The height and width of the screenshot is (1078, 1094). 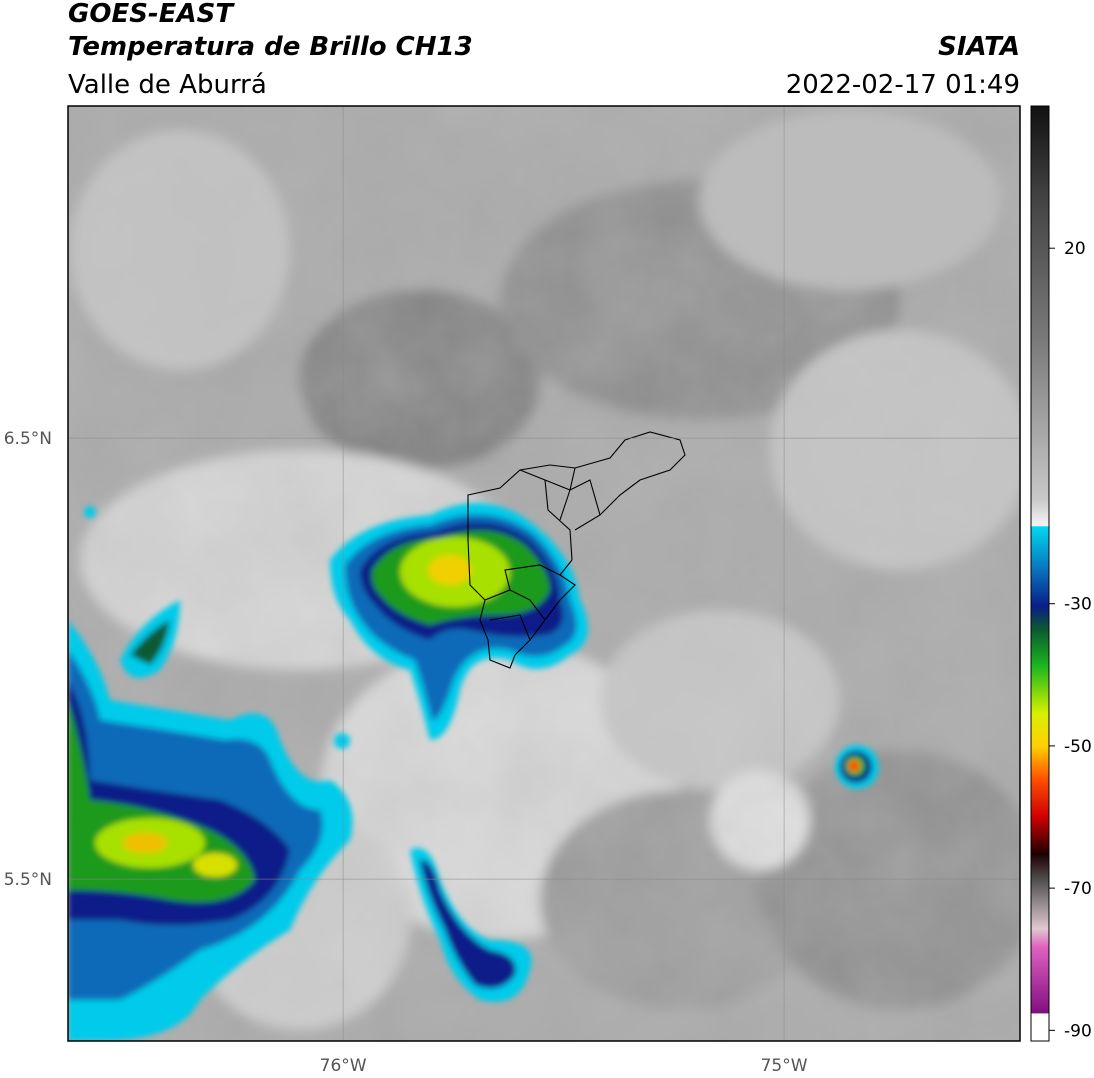 What do you see at coordinates (1040, 573) in the screenshot?
I see `colorbar` at bounding box center [1040, 573].